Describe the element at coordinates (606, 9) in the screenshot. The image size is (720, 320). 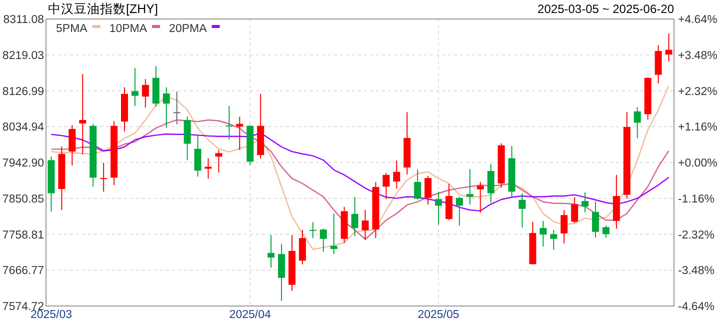
I see `chart-subtitle: 2025-03-05 ~ 2025-06-20` at that location.